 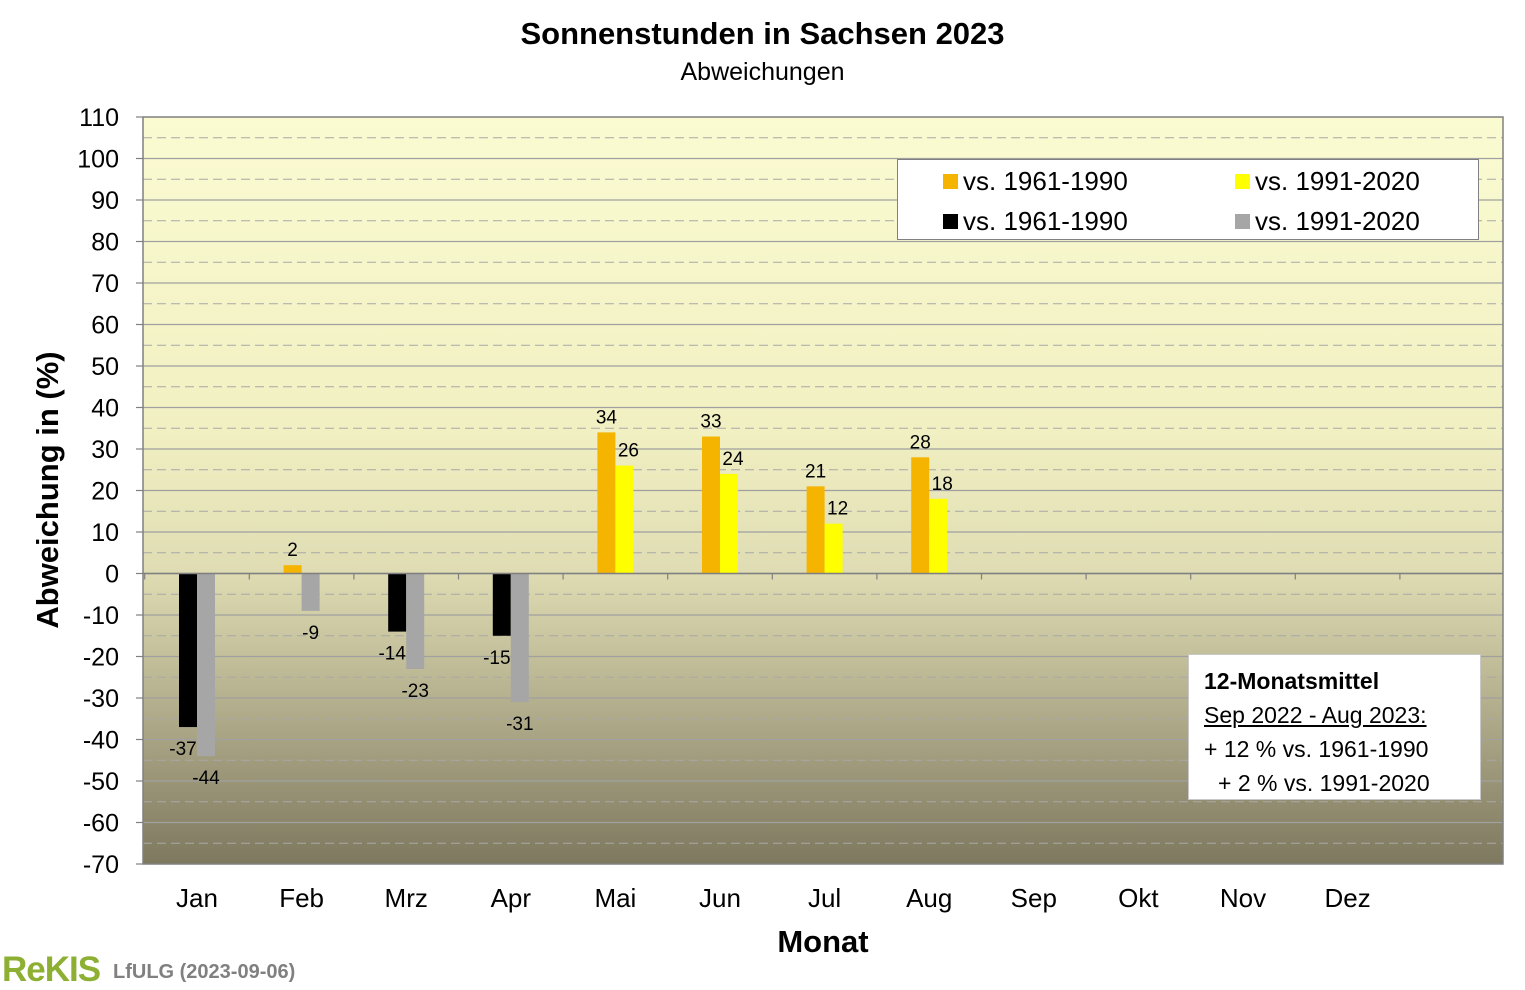 What do you see at coordinates (112, 575) in the screenshot?
I see `y-tick-label: 0` at bounding box center [112, 575].